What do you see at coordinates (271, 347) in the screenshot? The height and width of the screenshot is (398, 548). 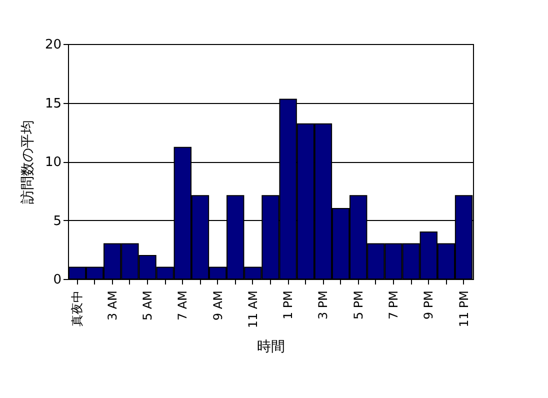 I see `x-axis-title: 時間` at bounding box center [271, 347].